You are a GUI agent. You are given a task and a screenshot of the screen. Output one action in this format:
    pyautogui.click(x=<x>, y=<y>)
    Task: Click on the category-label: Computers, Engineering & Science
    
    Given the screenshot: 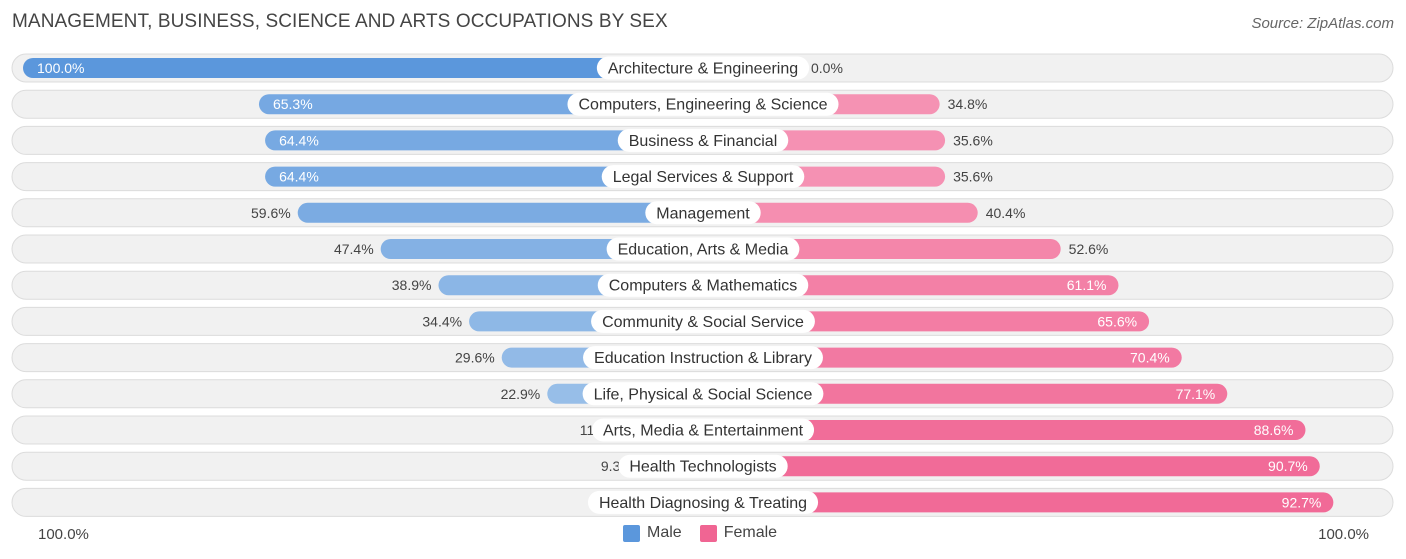 What is the action you would take?
    pyautogui.click(x=702, y=105)
    